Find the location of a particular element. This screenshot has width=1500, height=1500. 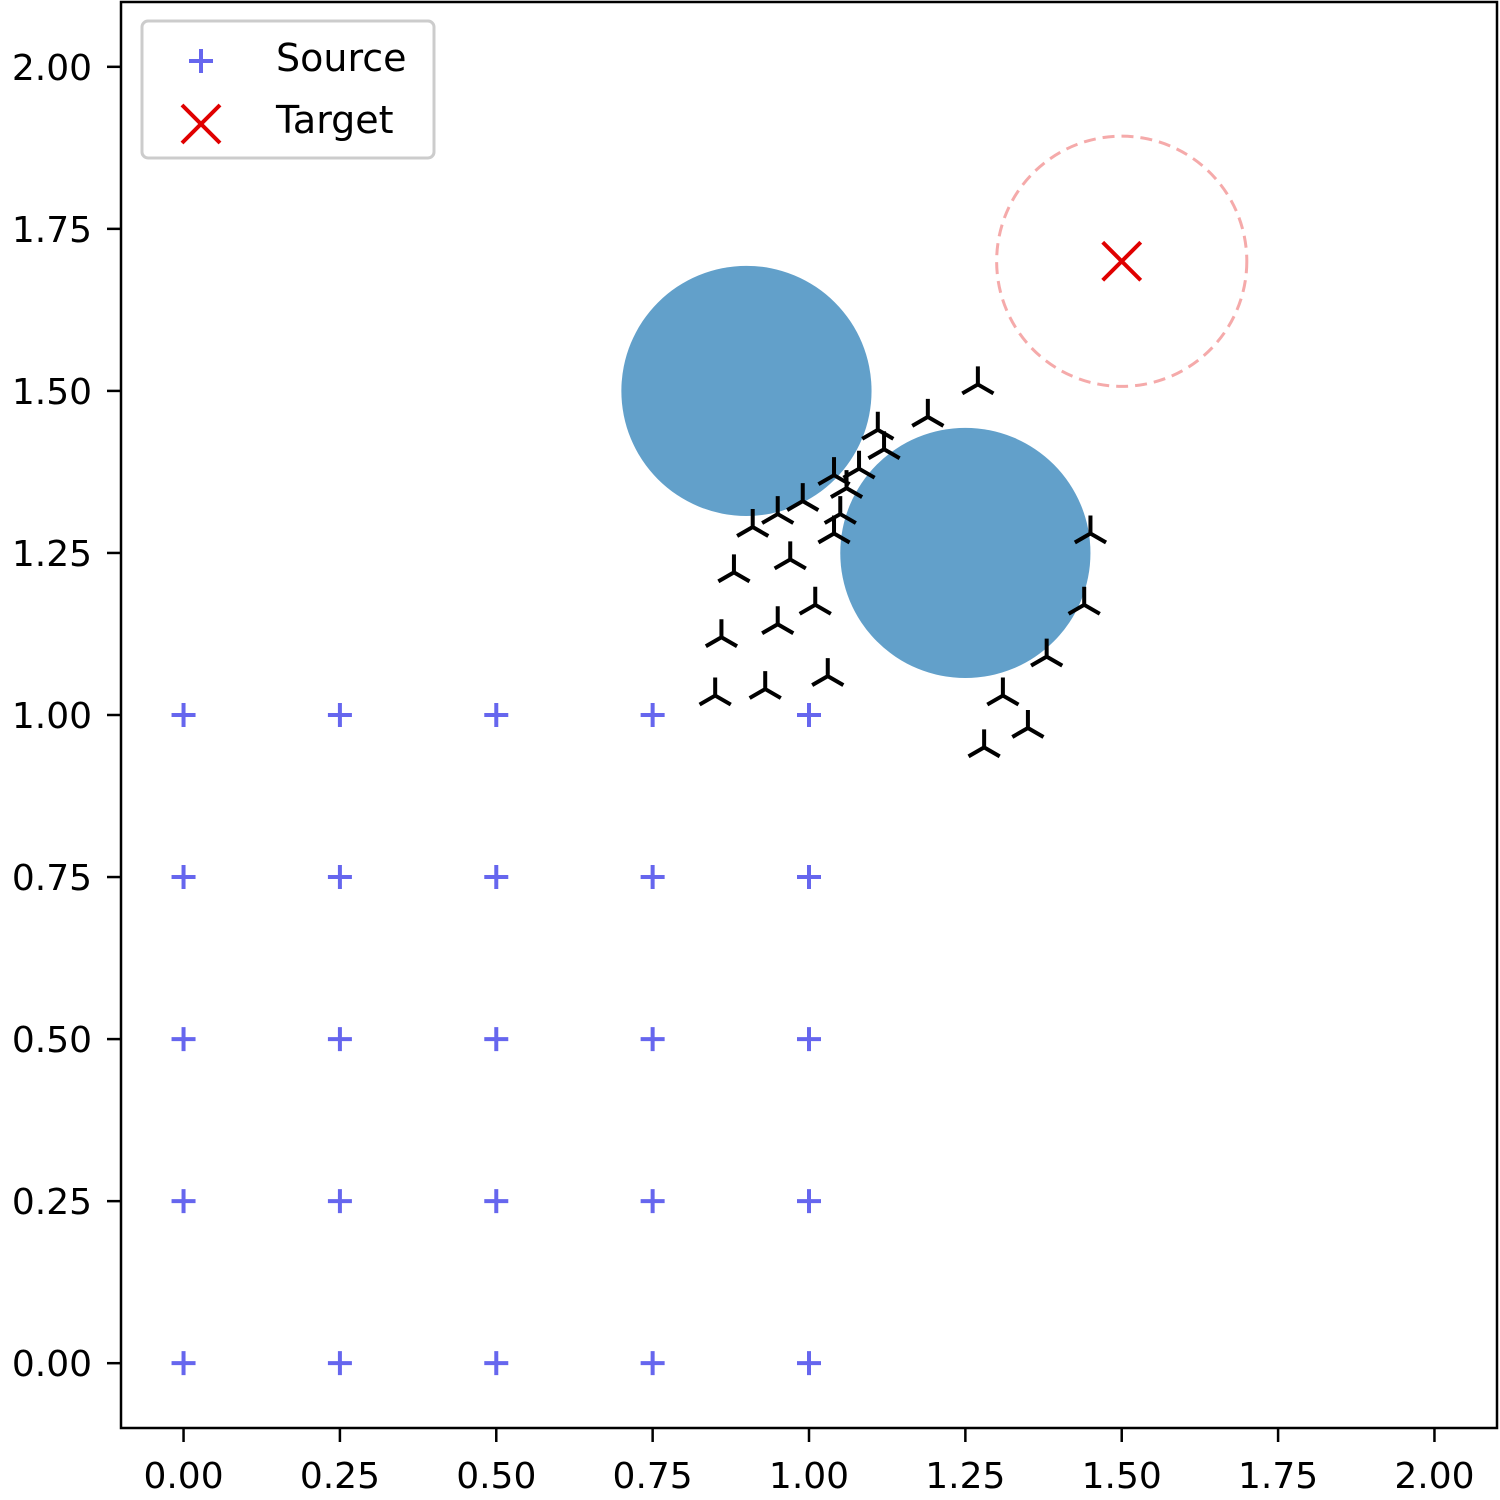

x-tick-label: 2.00 is located at coordinates (1434, 1476).